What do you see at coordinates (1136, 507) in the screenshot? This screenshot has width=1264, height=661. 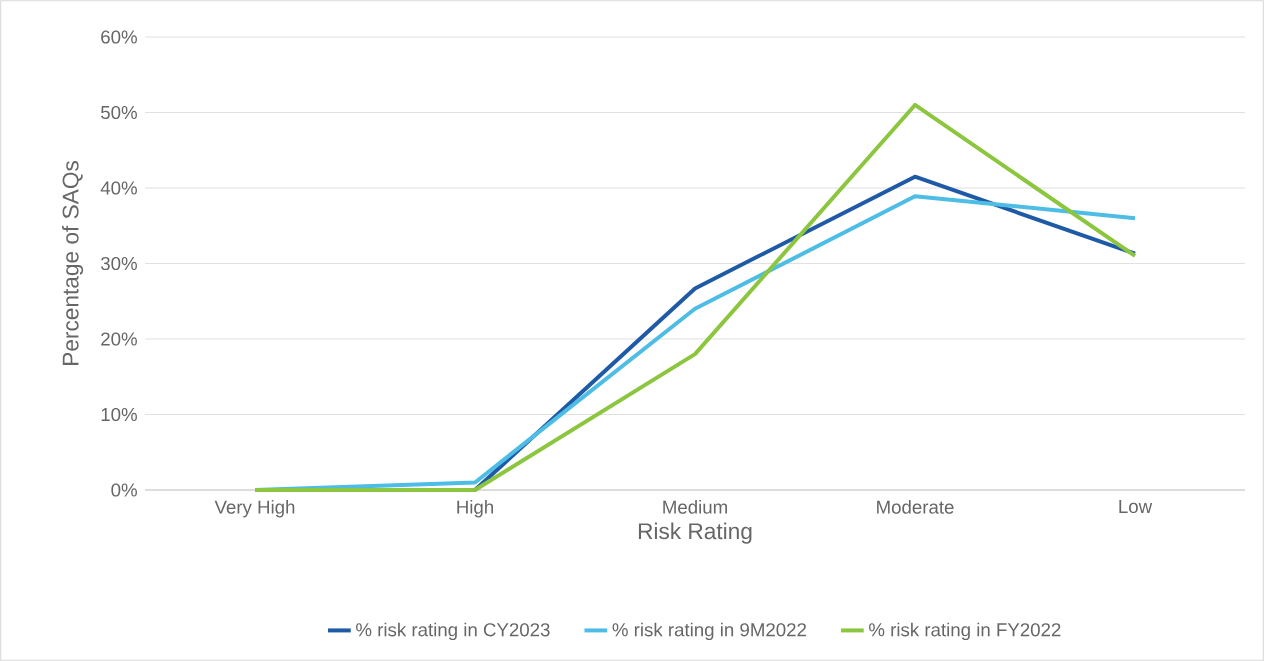 I see `x-tick-label: Low` at bounding box center [1136, 507].